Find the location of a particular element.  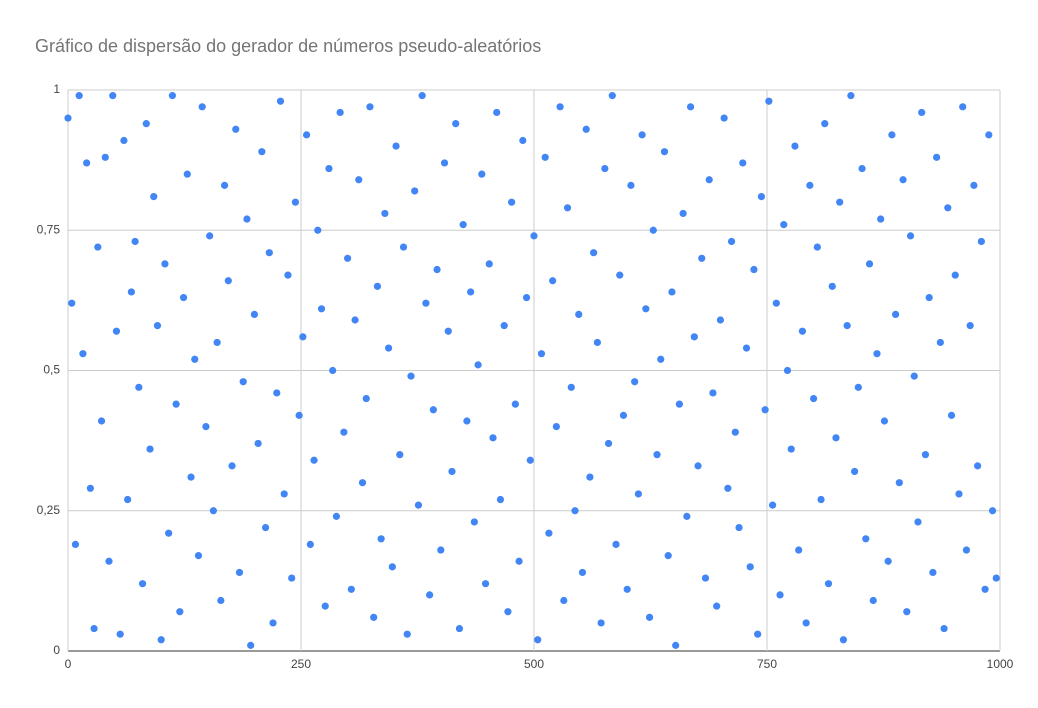

y-tick-label: 0,5 is located at coordinates (51, 370).